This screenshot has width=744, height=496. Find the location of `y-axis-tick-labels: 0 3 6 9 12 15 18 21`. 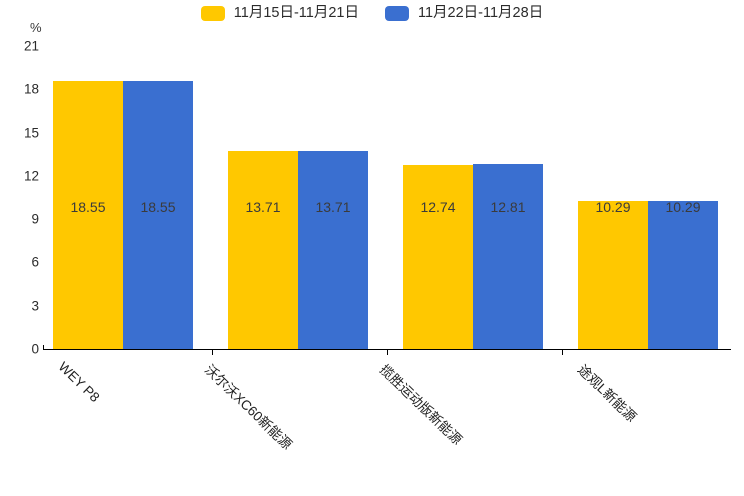

y-axis-tick-labels: 0 3 6 9 12 15 18 21 is located at coordinates (19, 248).